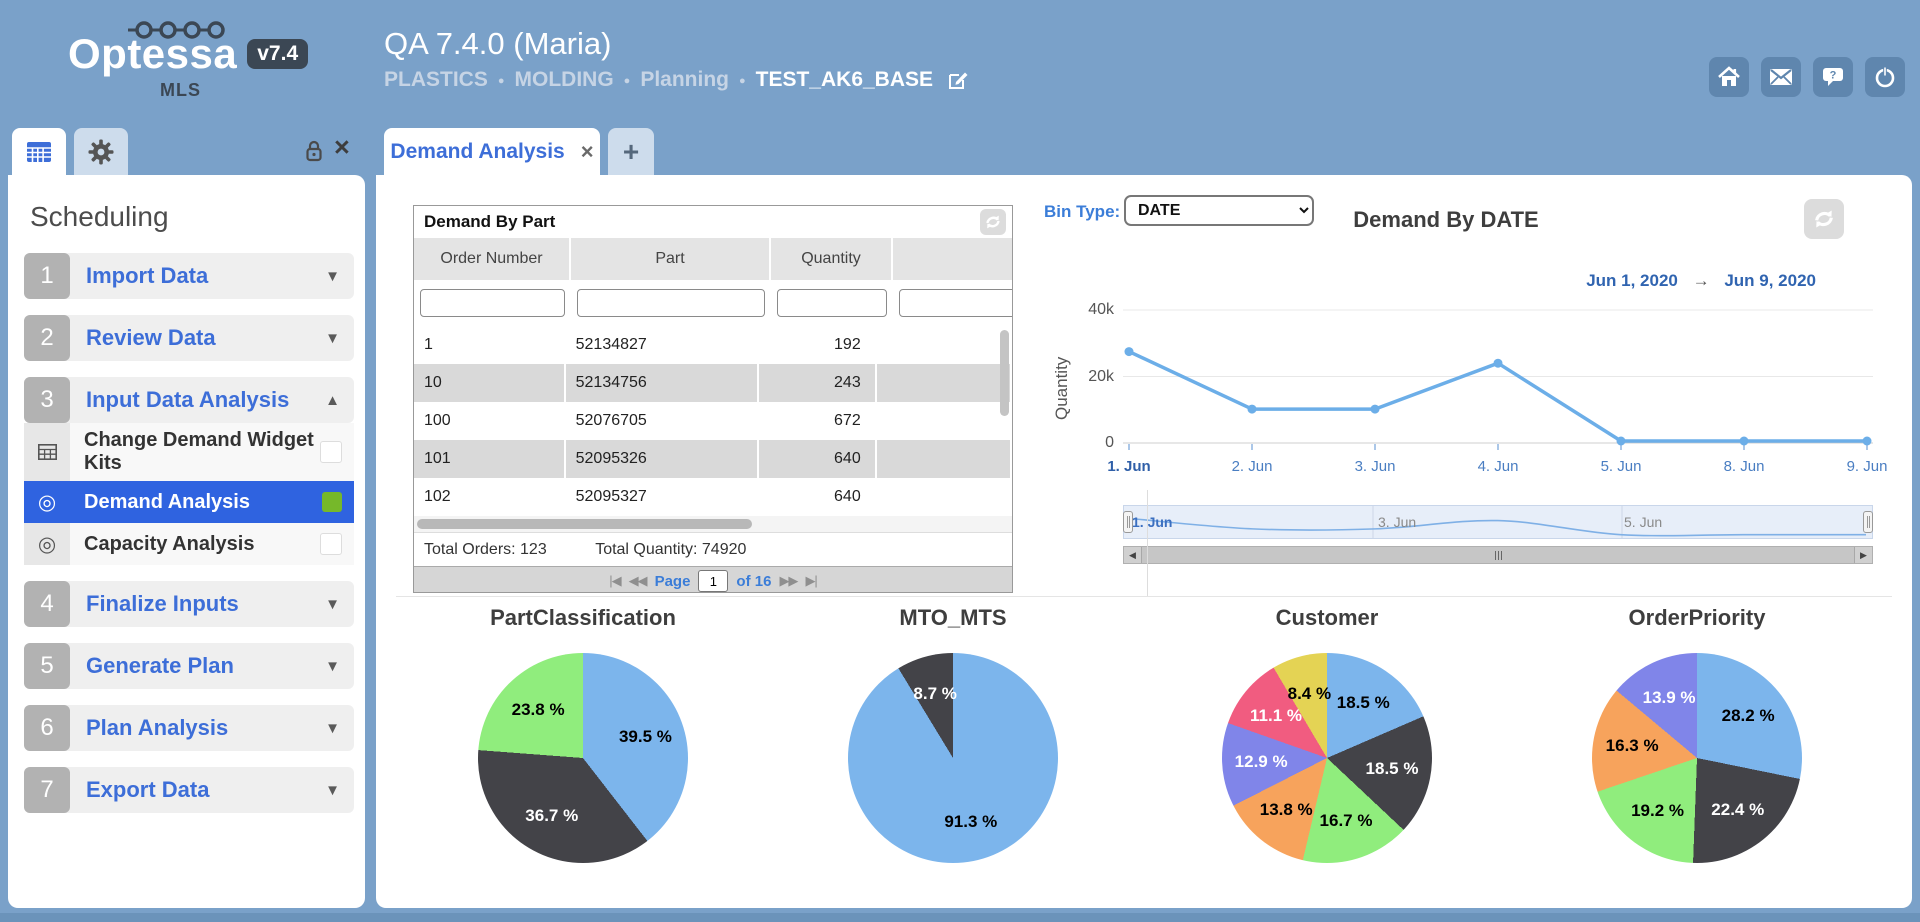  I want to click on x-tick-label: 3. Jun, so click(1375, 466).